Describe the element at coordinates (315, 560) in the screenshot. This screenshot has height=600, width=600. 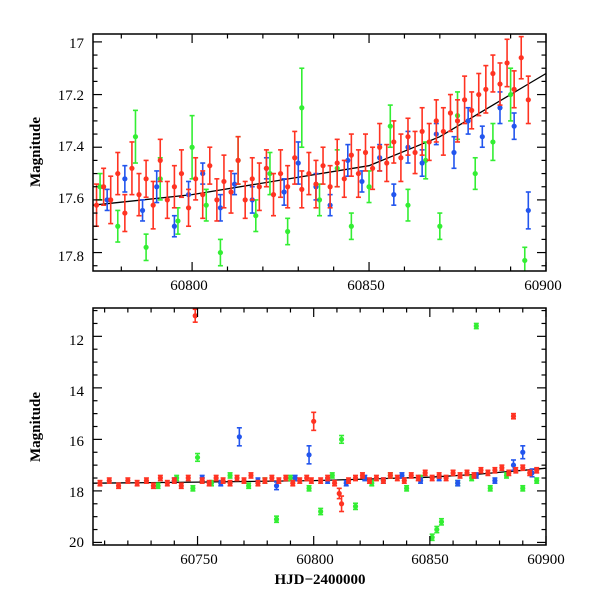
I see `bottom-x-tick-label: 60800` at that location.